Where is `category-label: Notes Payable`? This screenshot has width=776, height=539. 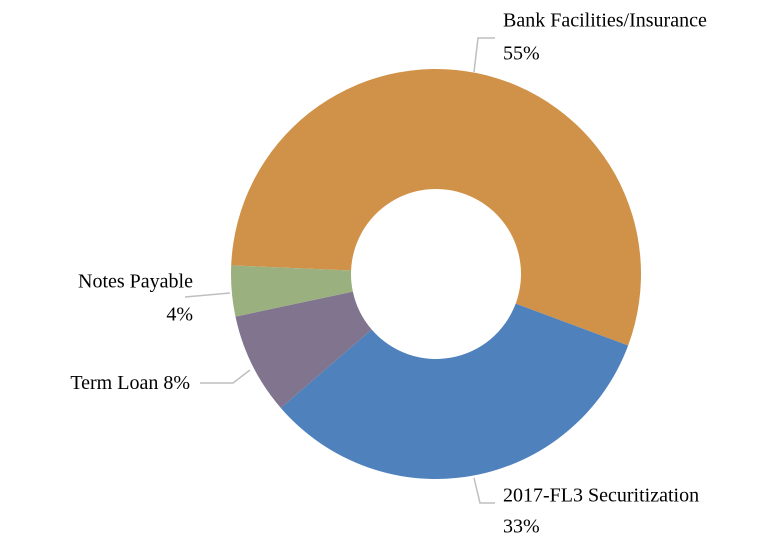
category-label: Notes Payable is located at coordinates (135, 282).